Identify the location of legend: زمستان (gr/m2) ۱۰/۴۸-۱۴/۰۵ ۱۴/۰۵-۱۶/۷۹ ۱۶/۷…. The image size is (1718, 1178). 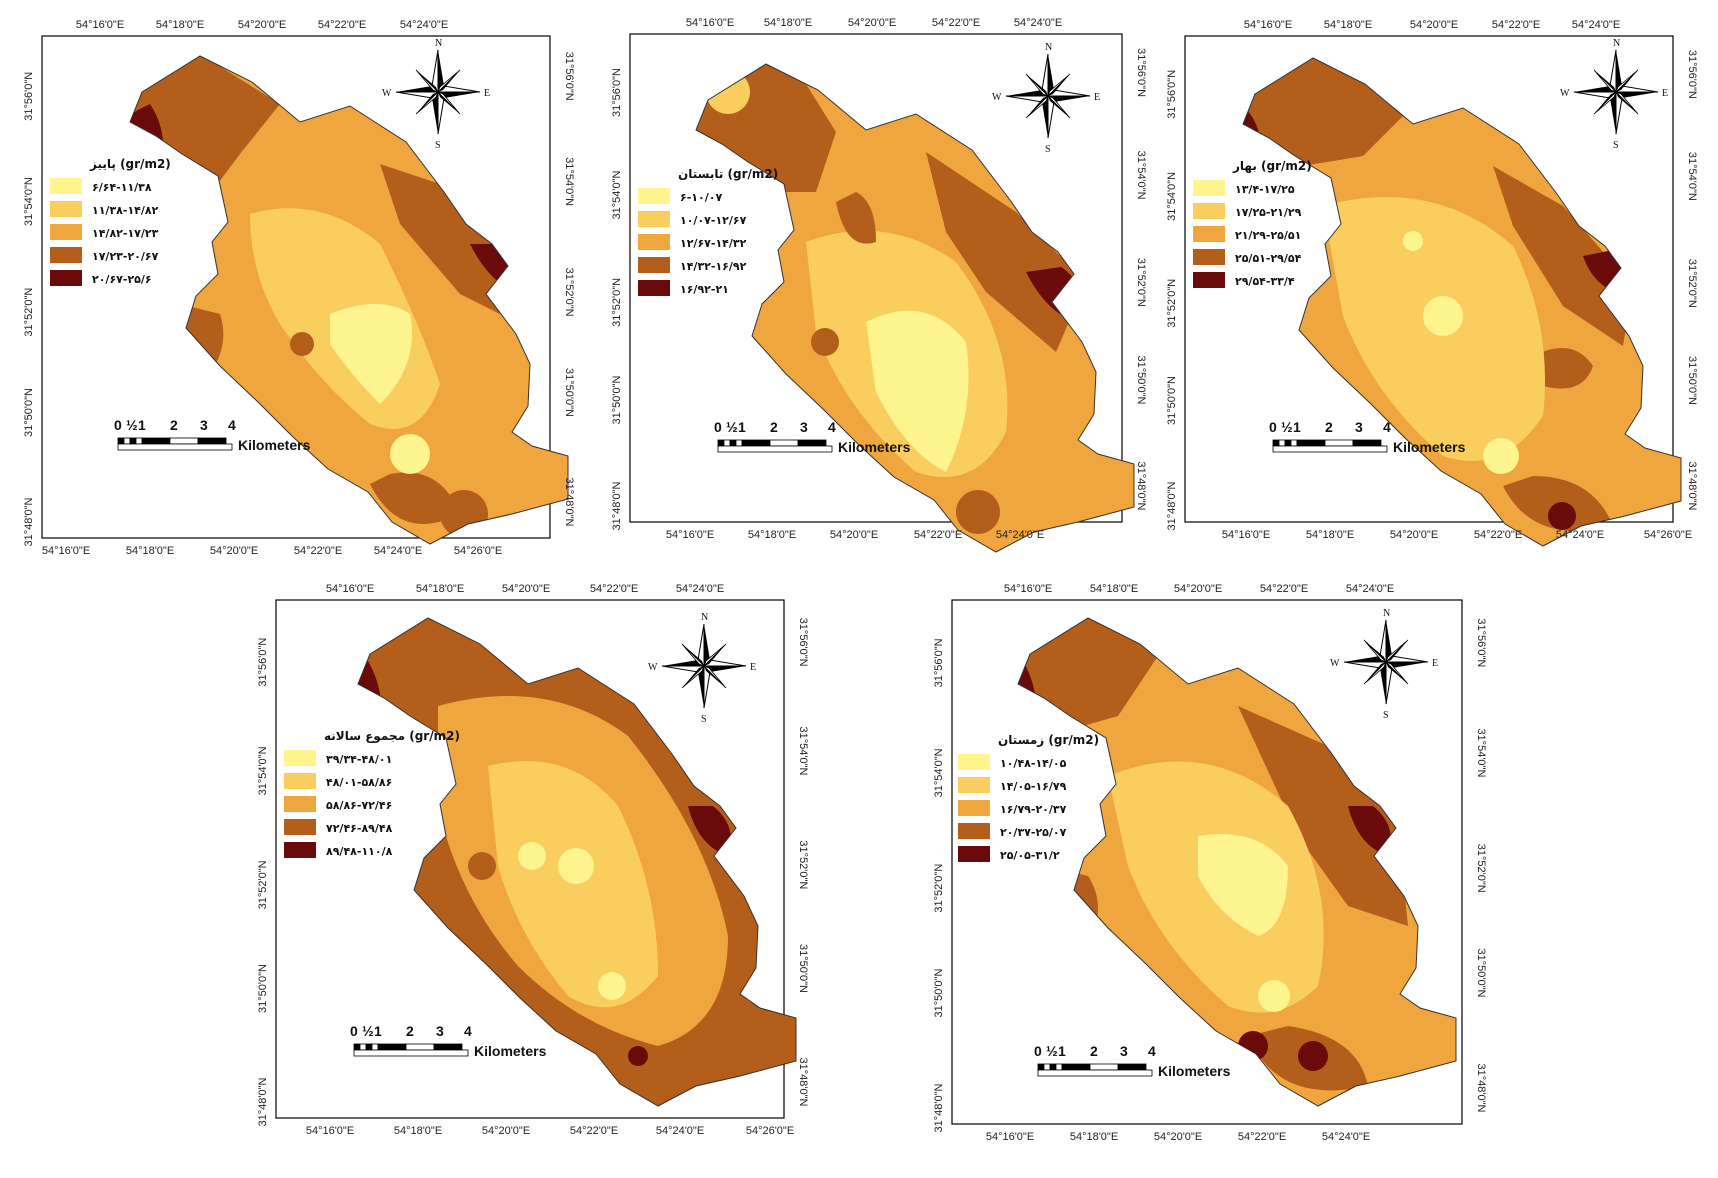
(1028, 797).